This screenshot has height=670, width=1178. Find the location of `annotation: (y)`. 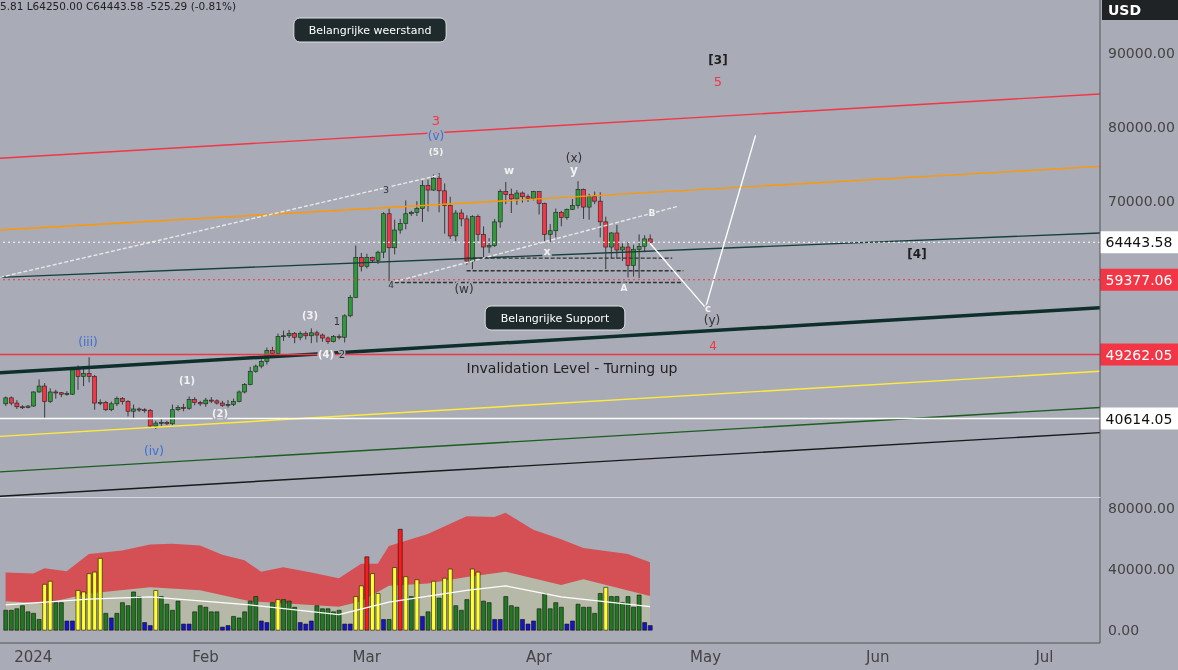

annotation: (y) is located at coordinates (712, 320).